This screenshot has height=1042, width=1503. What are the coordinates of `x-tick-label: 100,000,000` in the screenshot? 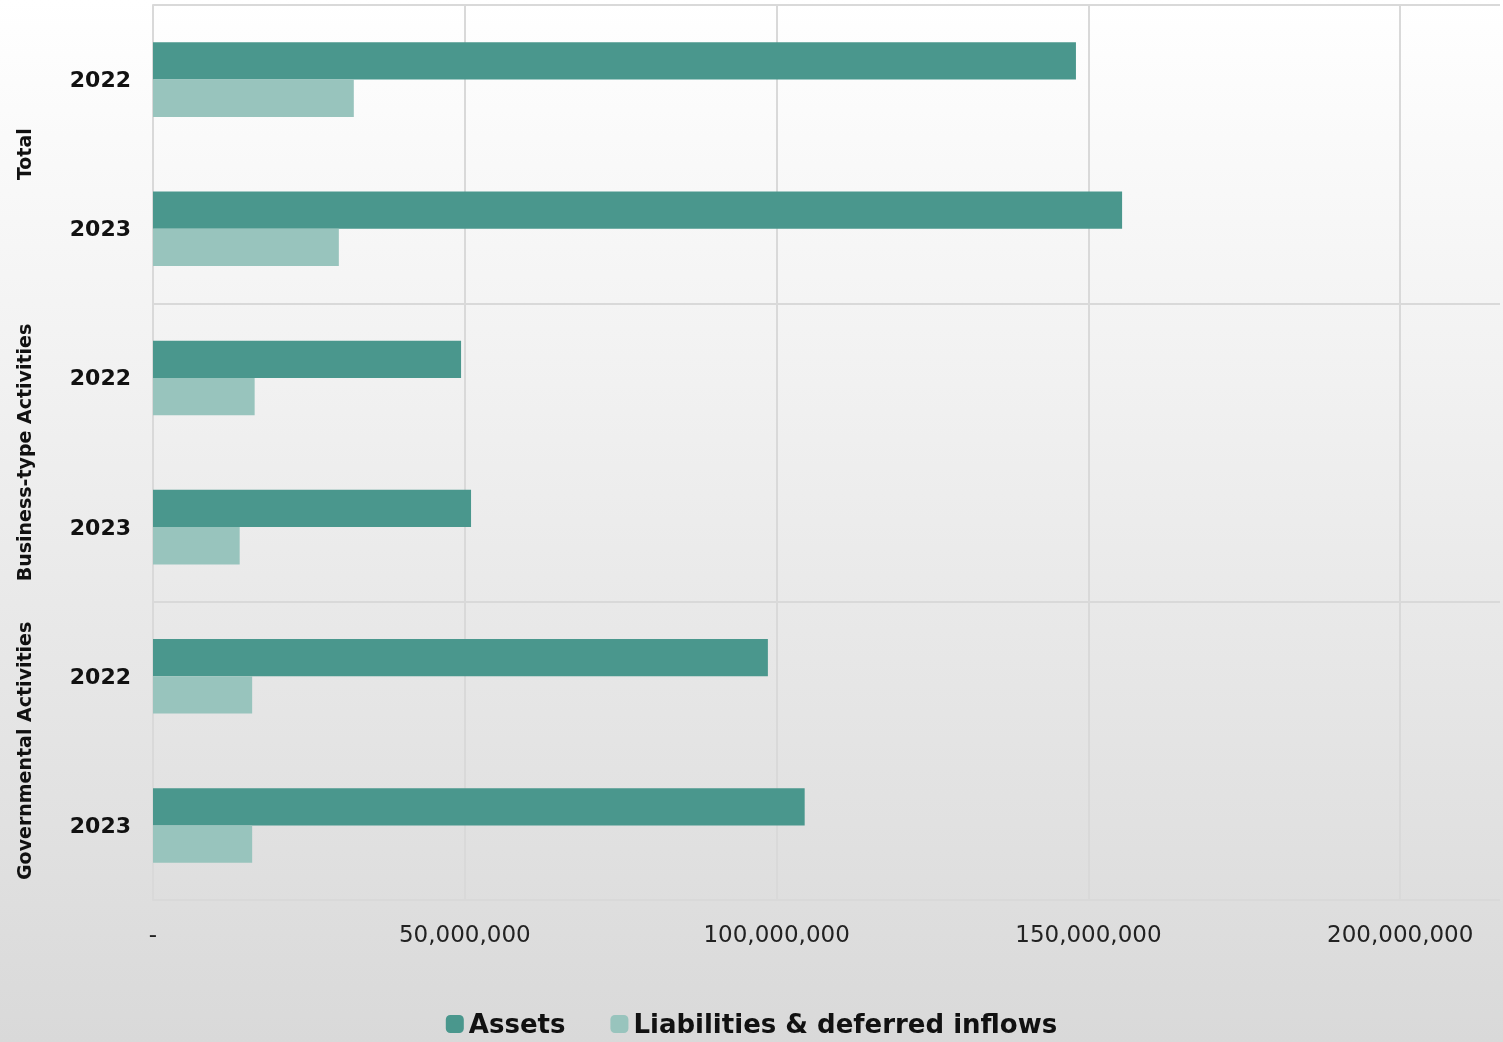 It's located at (776, 933).